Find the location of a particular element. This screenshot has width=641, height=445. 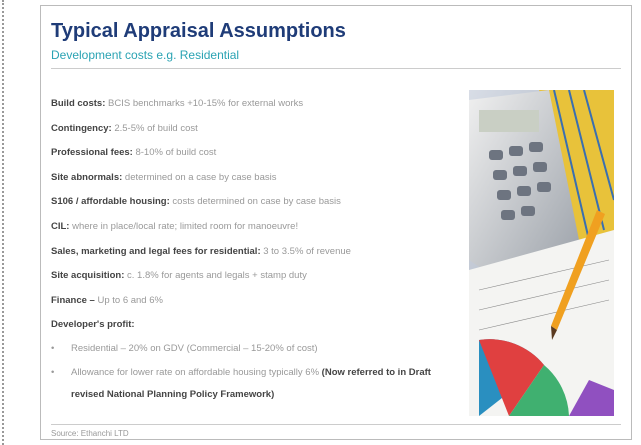

title: Typical Appraisal Assumptions is located at coordinates (198, 31).